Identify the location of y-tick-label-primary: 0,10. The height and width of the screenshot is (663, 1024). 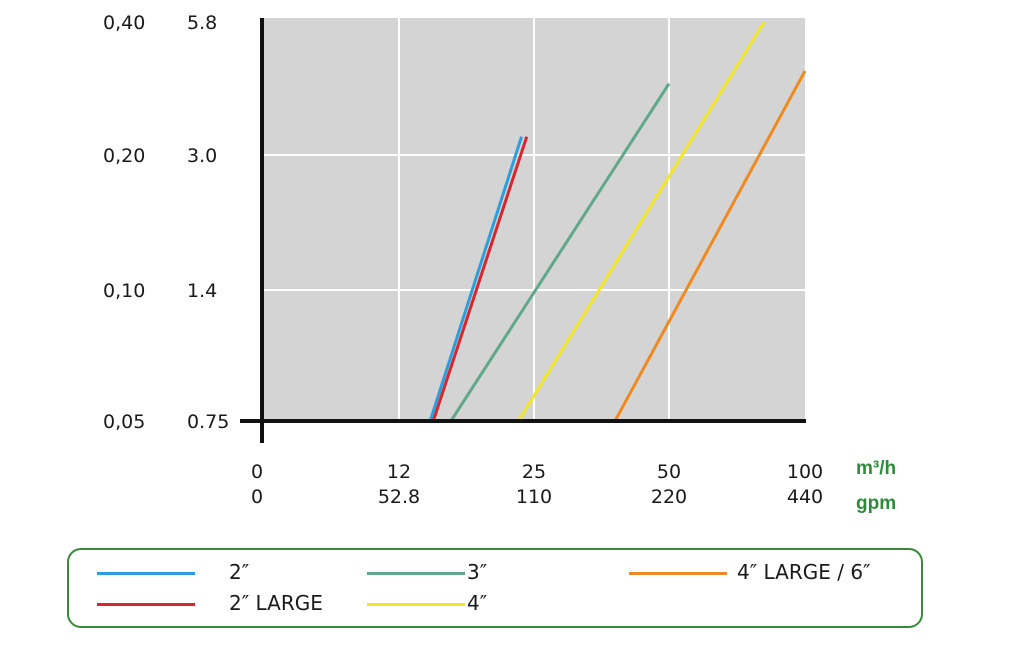
(124, 291).